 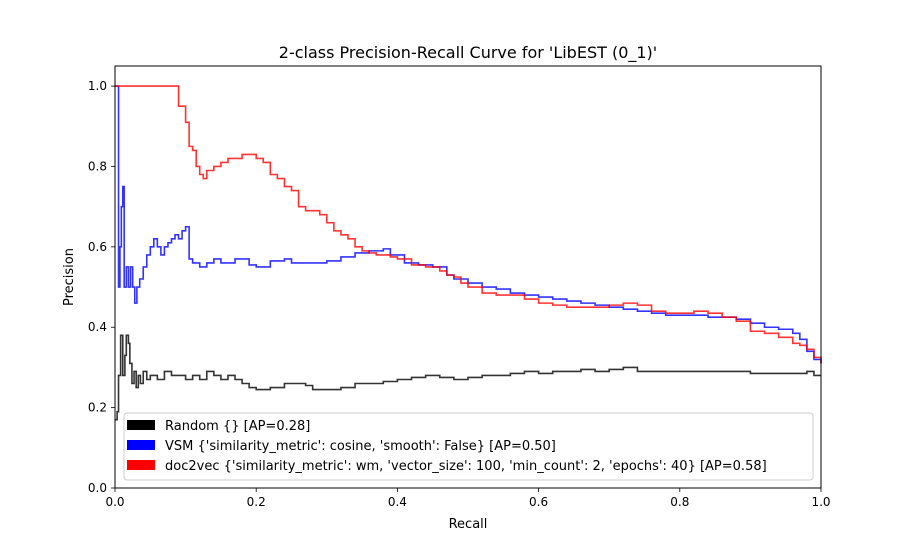 I want to click on x-tick-label: 0.2, so click(x=256, y=502).